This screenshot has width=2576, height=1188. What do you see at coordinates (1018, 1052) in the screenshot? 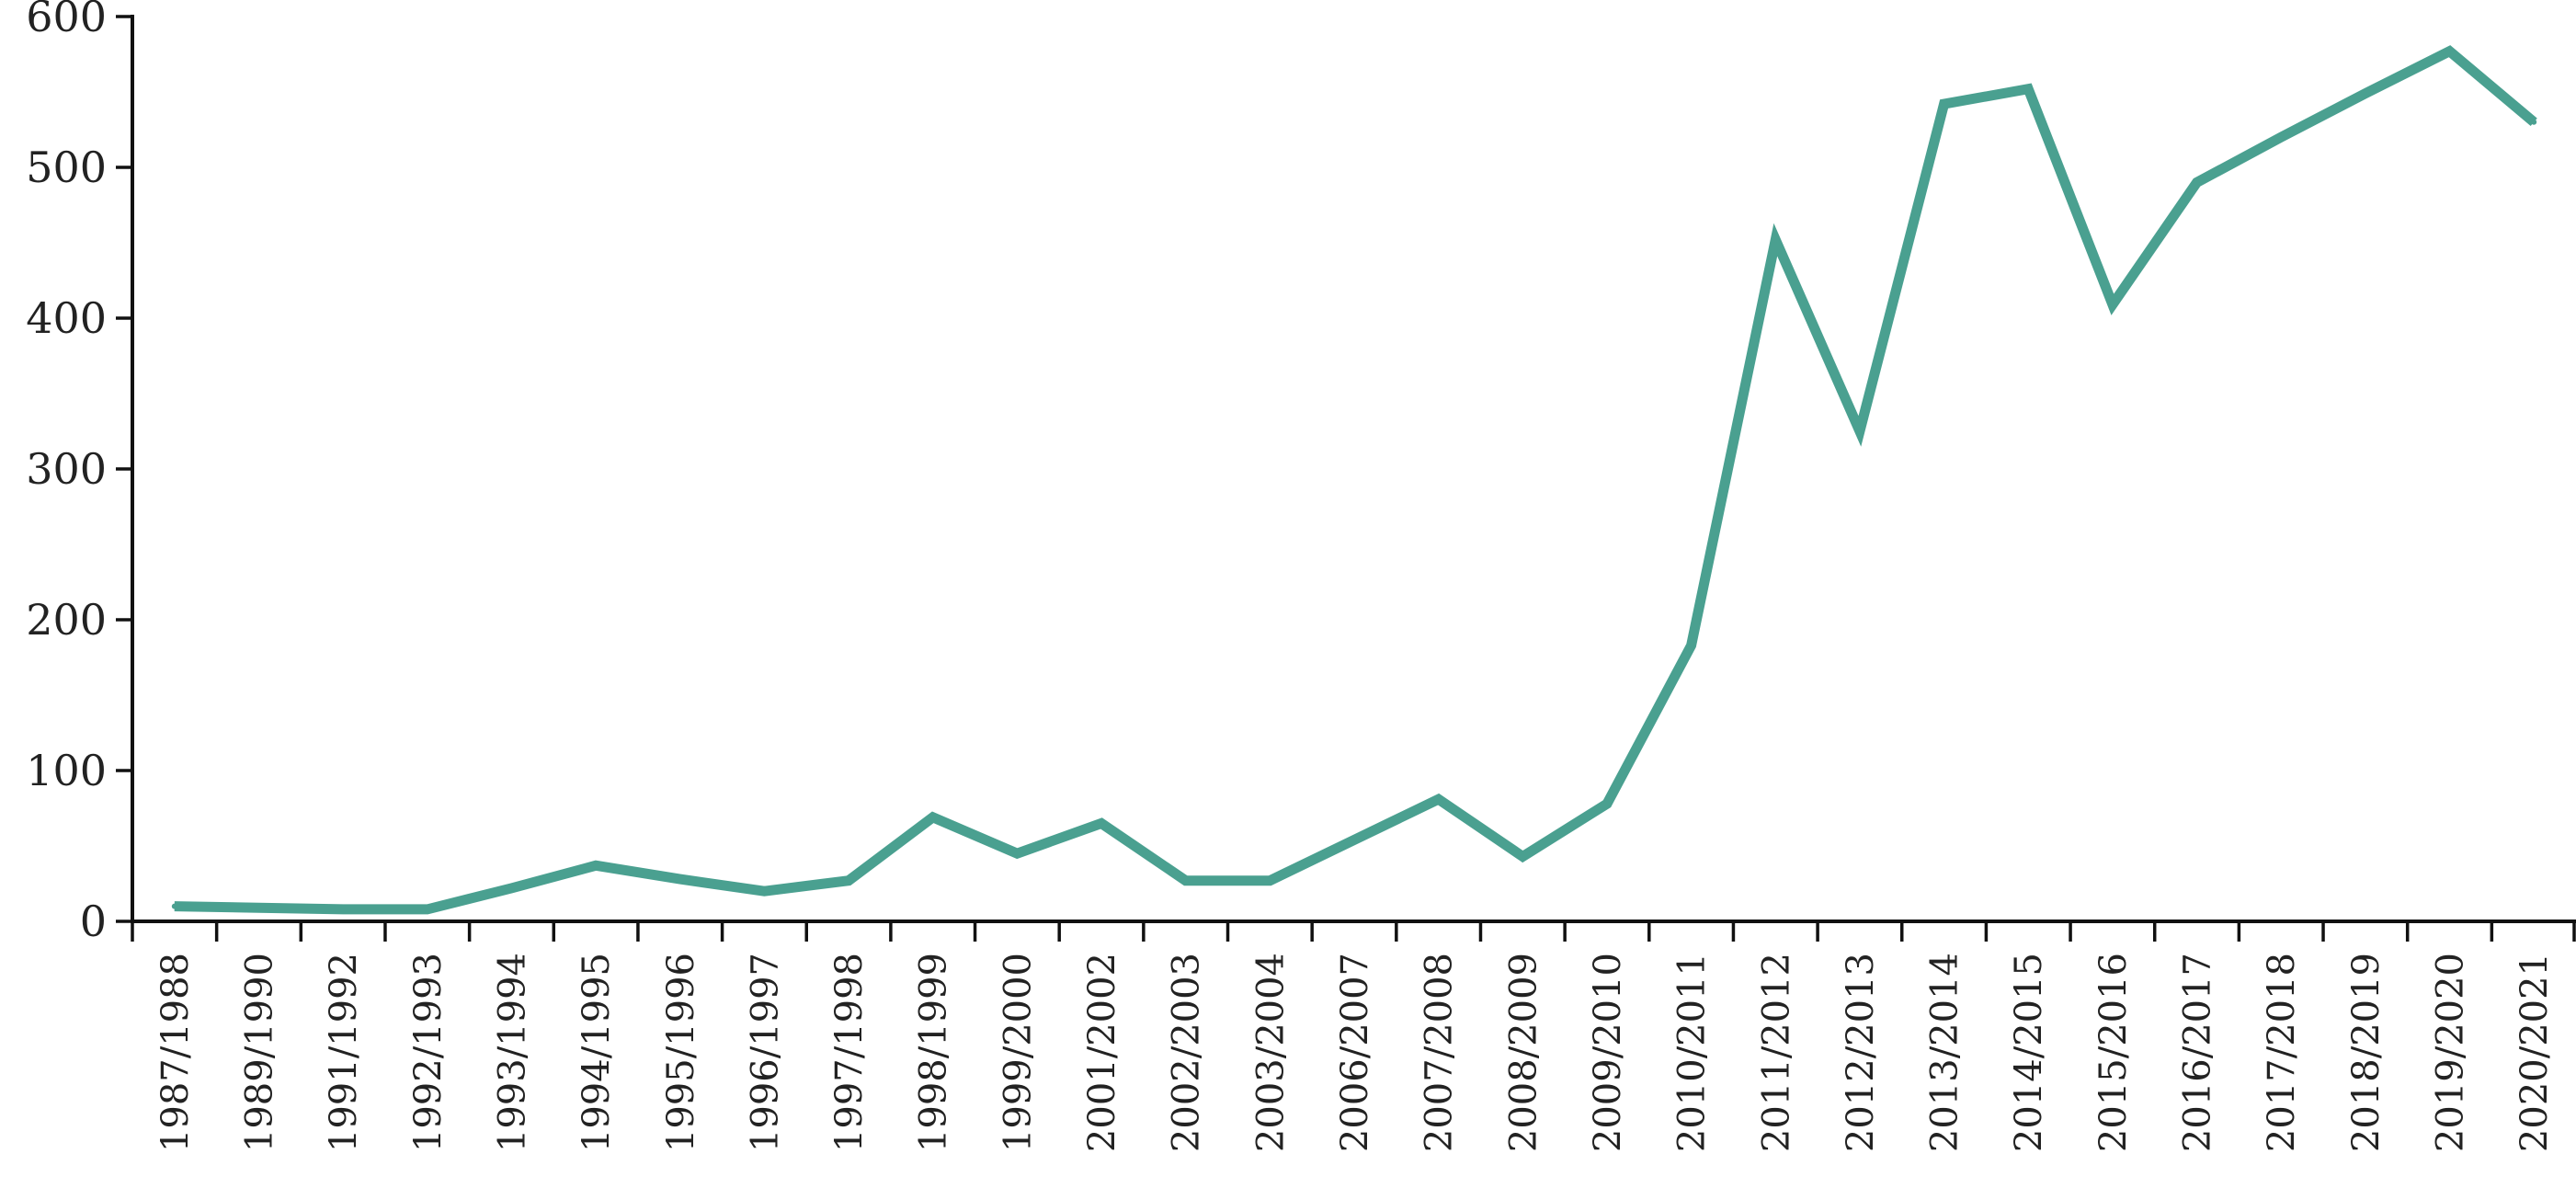
I see `x-tick-label: 1999/2000` at bounding box center [1018, 1052].